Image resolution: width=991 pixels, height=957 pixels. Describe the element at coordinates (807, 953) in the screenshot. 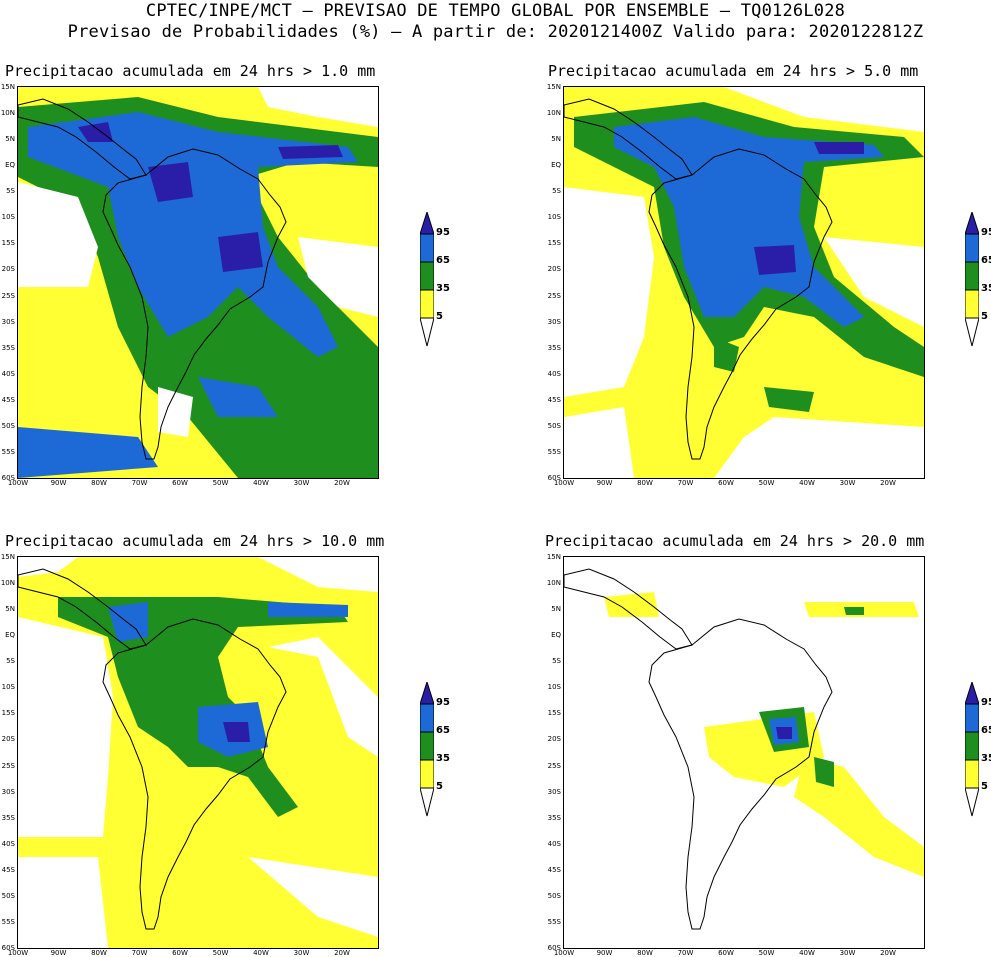

I see `lon-tick-label: 40W` at that location.